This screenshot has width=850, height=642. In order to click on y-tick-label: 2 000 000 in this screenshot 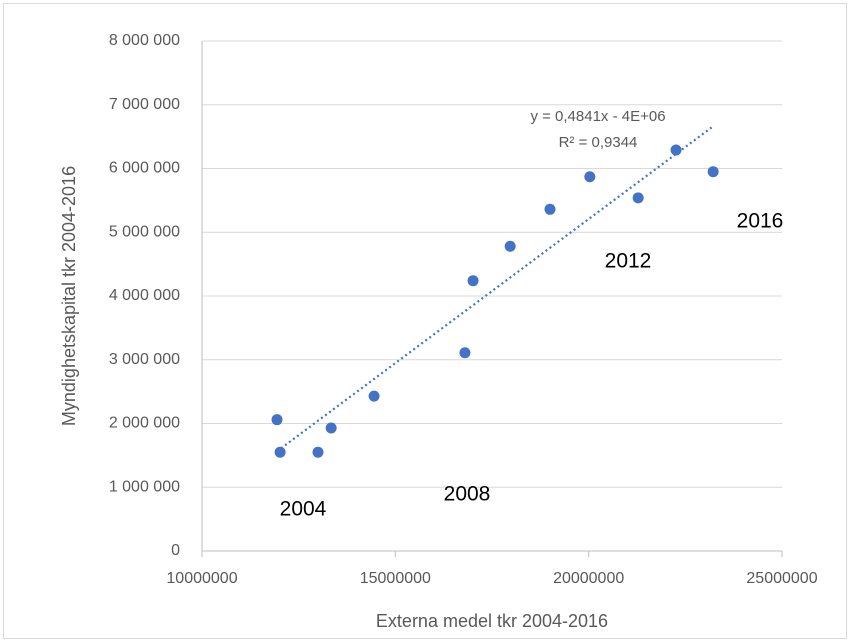, I will do `click(144, 423)`.